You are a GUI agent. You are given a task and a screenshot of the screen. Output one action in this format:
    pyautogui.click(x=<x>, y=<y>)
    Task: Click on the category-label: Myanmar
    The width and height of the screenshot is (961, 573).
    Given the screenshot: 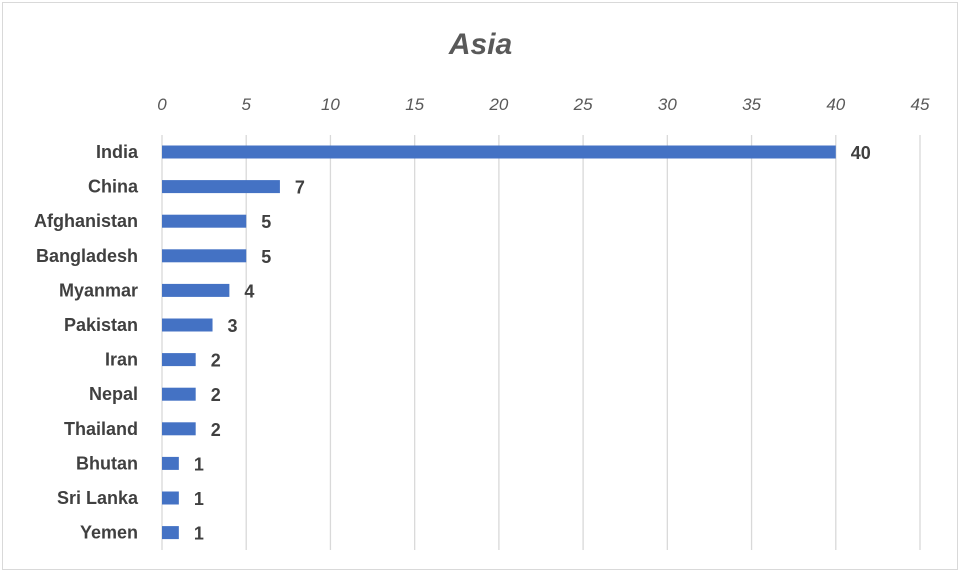 What is the action you would take?
    pyautogui.click(x=98, y=290)
    